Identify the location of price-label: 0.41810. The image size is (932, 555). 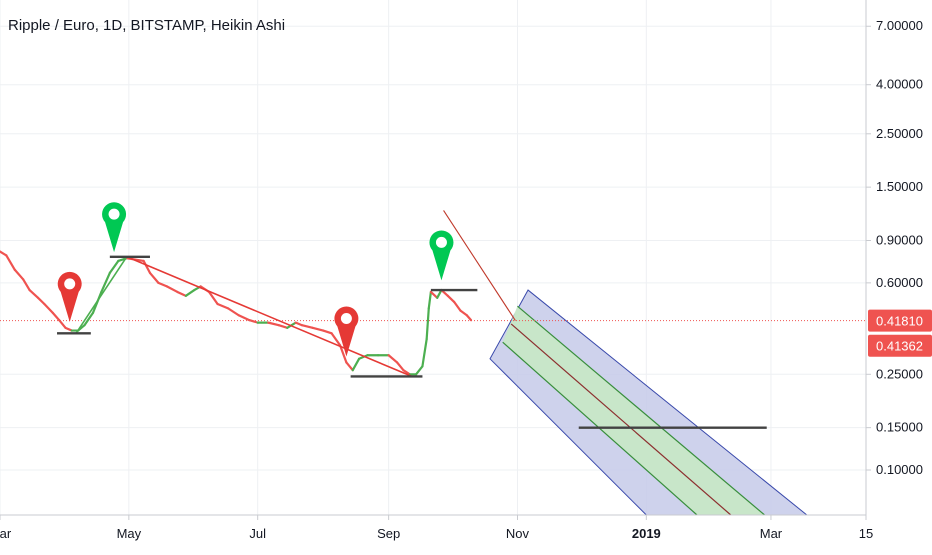
(900, 320).